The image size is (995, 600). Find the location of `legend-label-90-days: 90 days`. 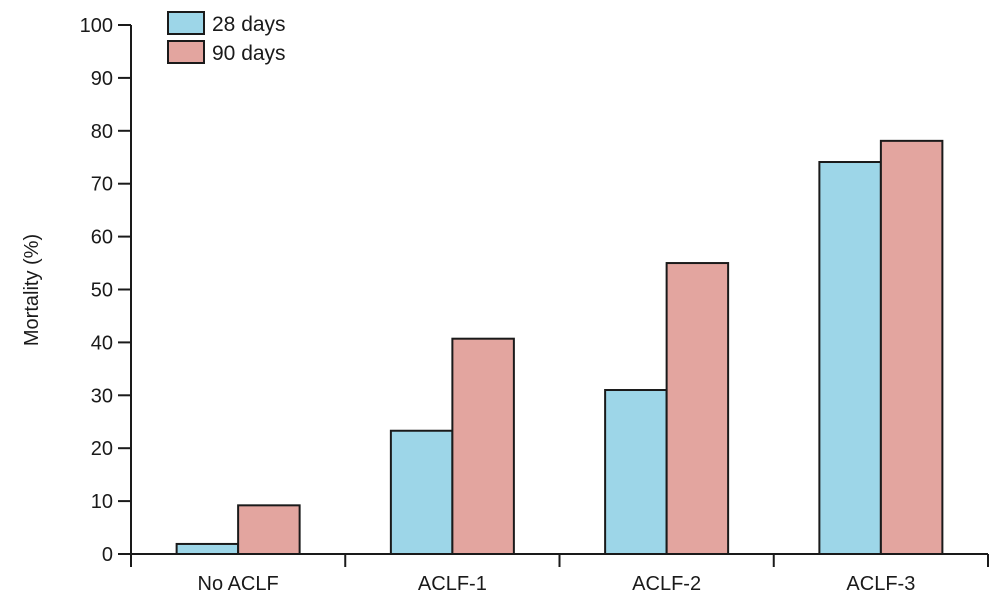

legend-label-90-days: 90 days is located at coordinates (249, 53).